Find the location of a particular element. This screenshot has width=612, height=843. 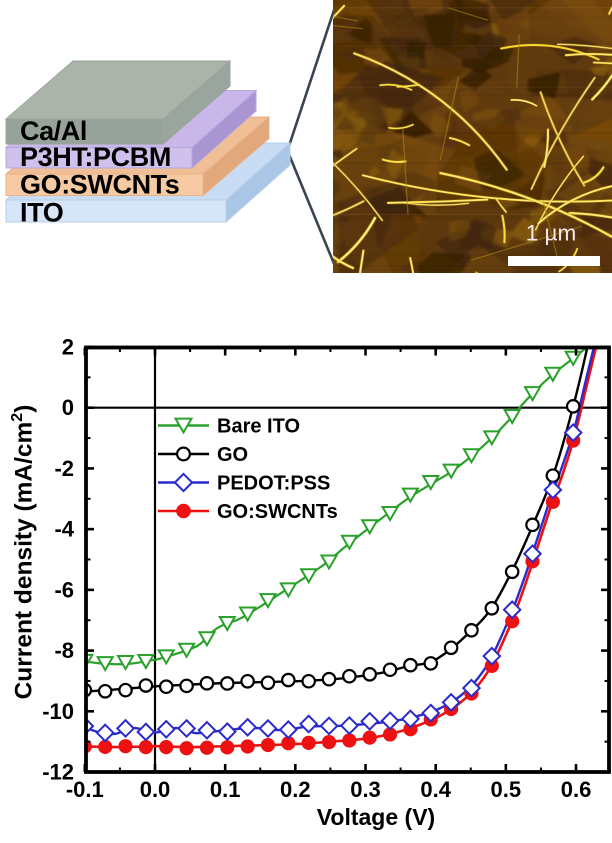

svg-text: -2 is located at coordinates (64, 468).